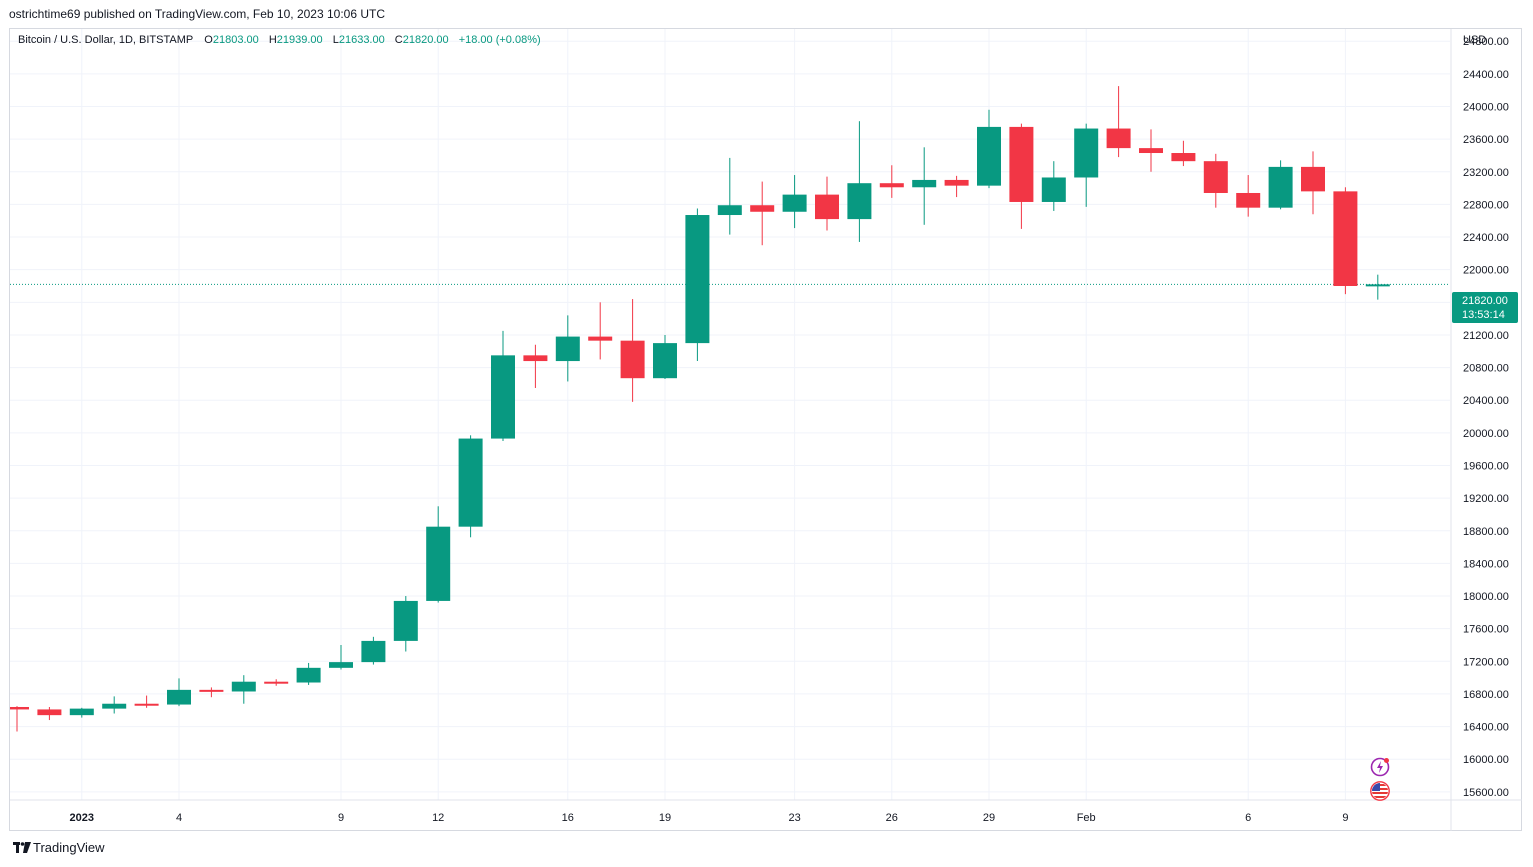 Image resolution: width=1533 pixels, height=867 pixels. What do you see at coordinates (1486, 564) in the screenshot?
I see `y-tick-label: 18400.00` at bounding box center [1486, 564].